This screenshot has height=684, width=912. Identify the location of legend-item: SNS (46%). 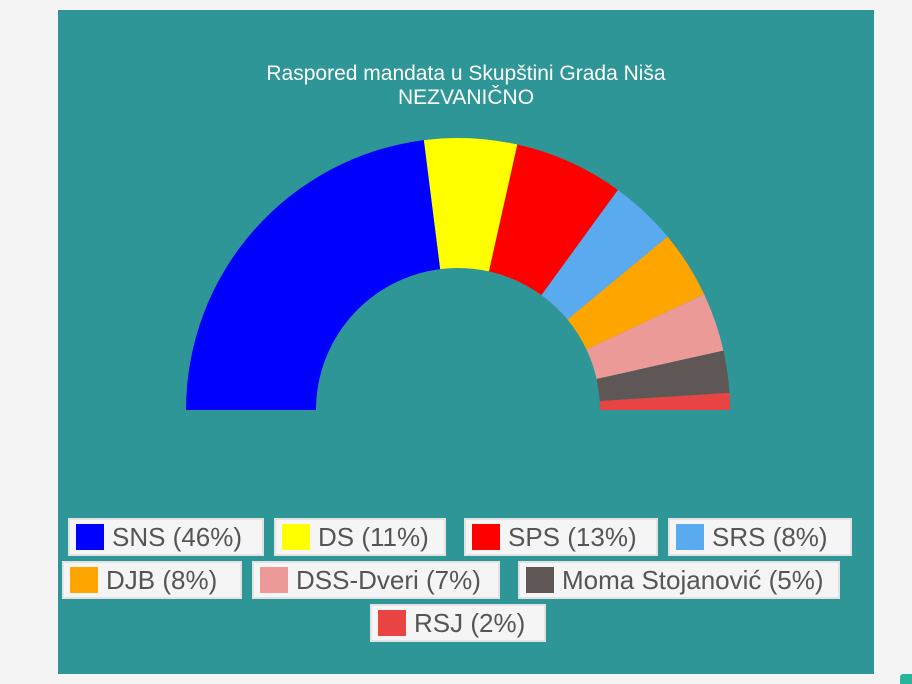
(166, 537).